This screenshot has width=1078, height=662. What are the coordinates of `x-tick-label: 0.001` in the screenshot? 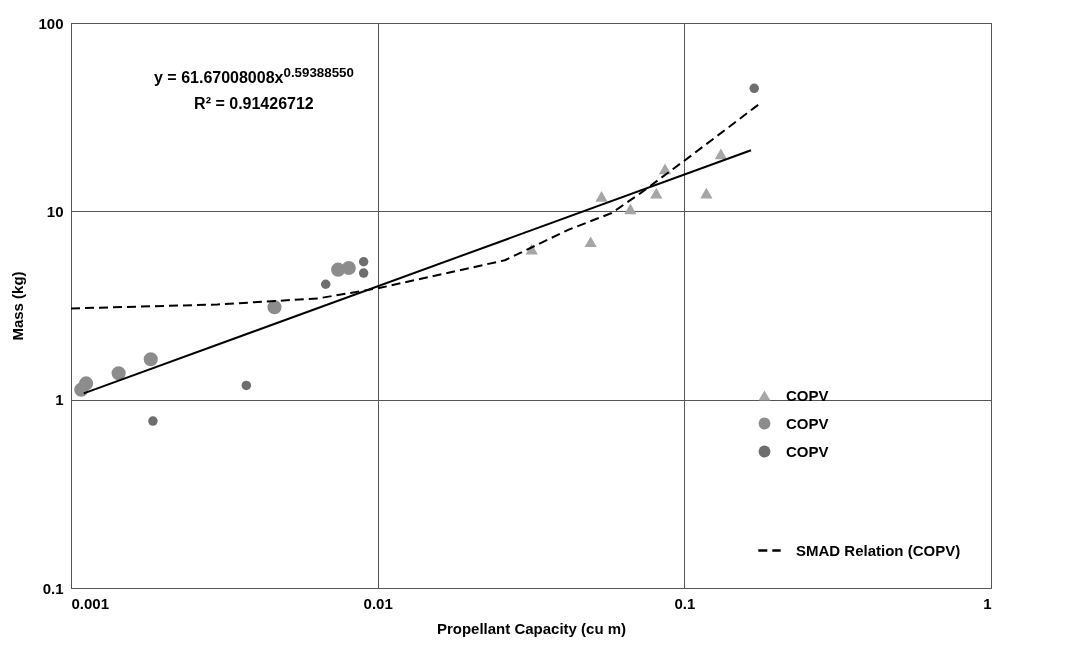 It's located at (90, 603).